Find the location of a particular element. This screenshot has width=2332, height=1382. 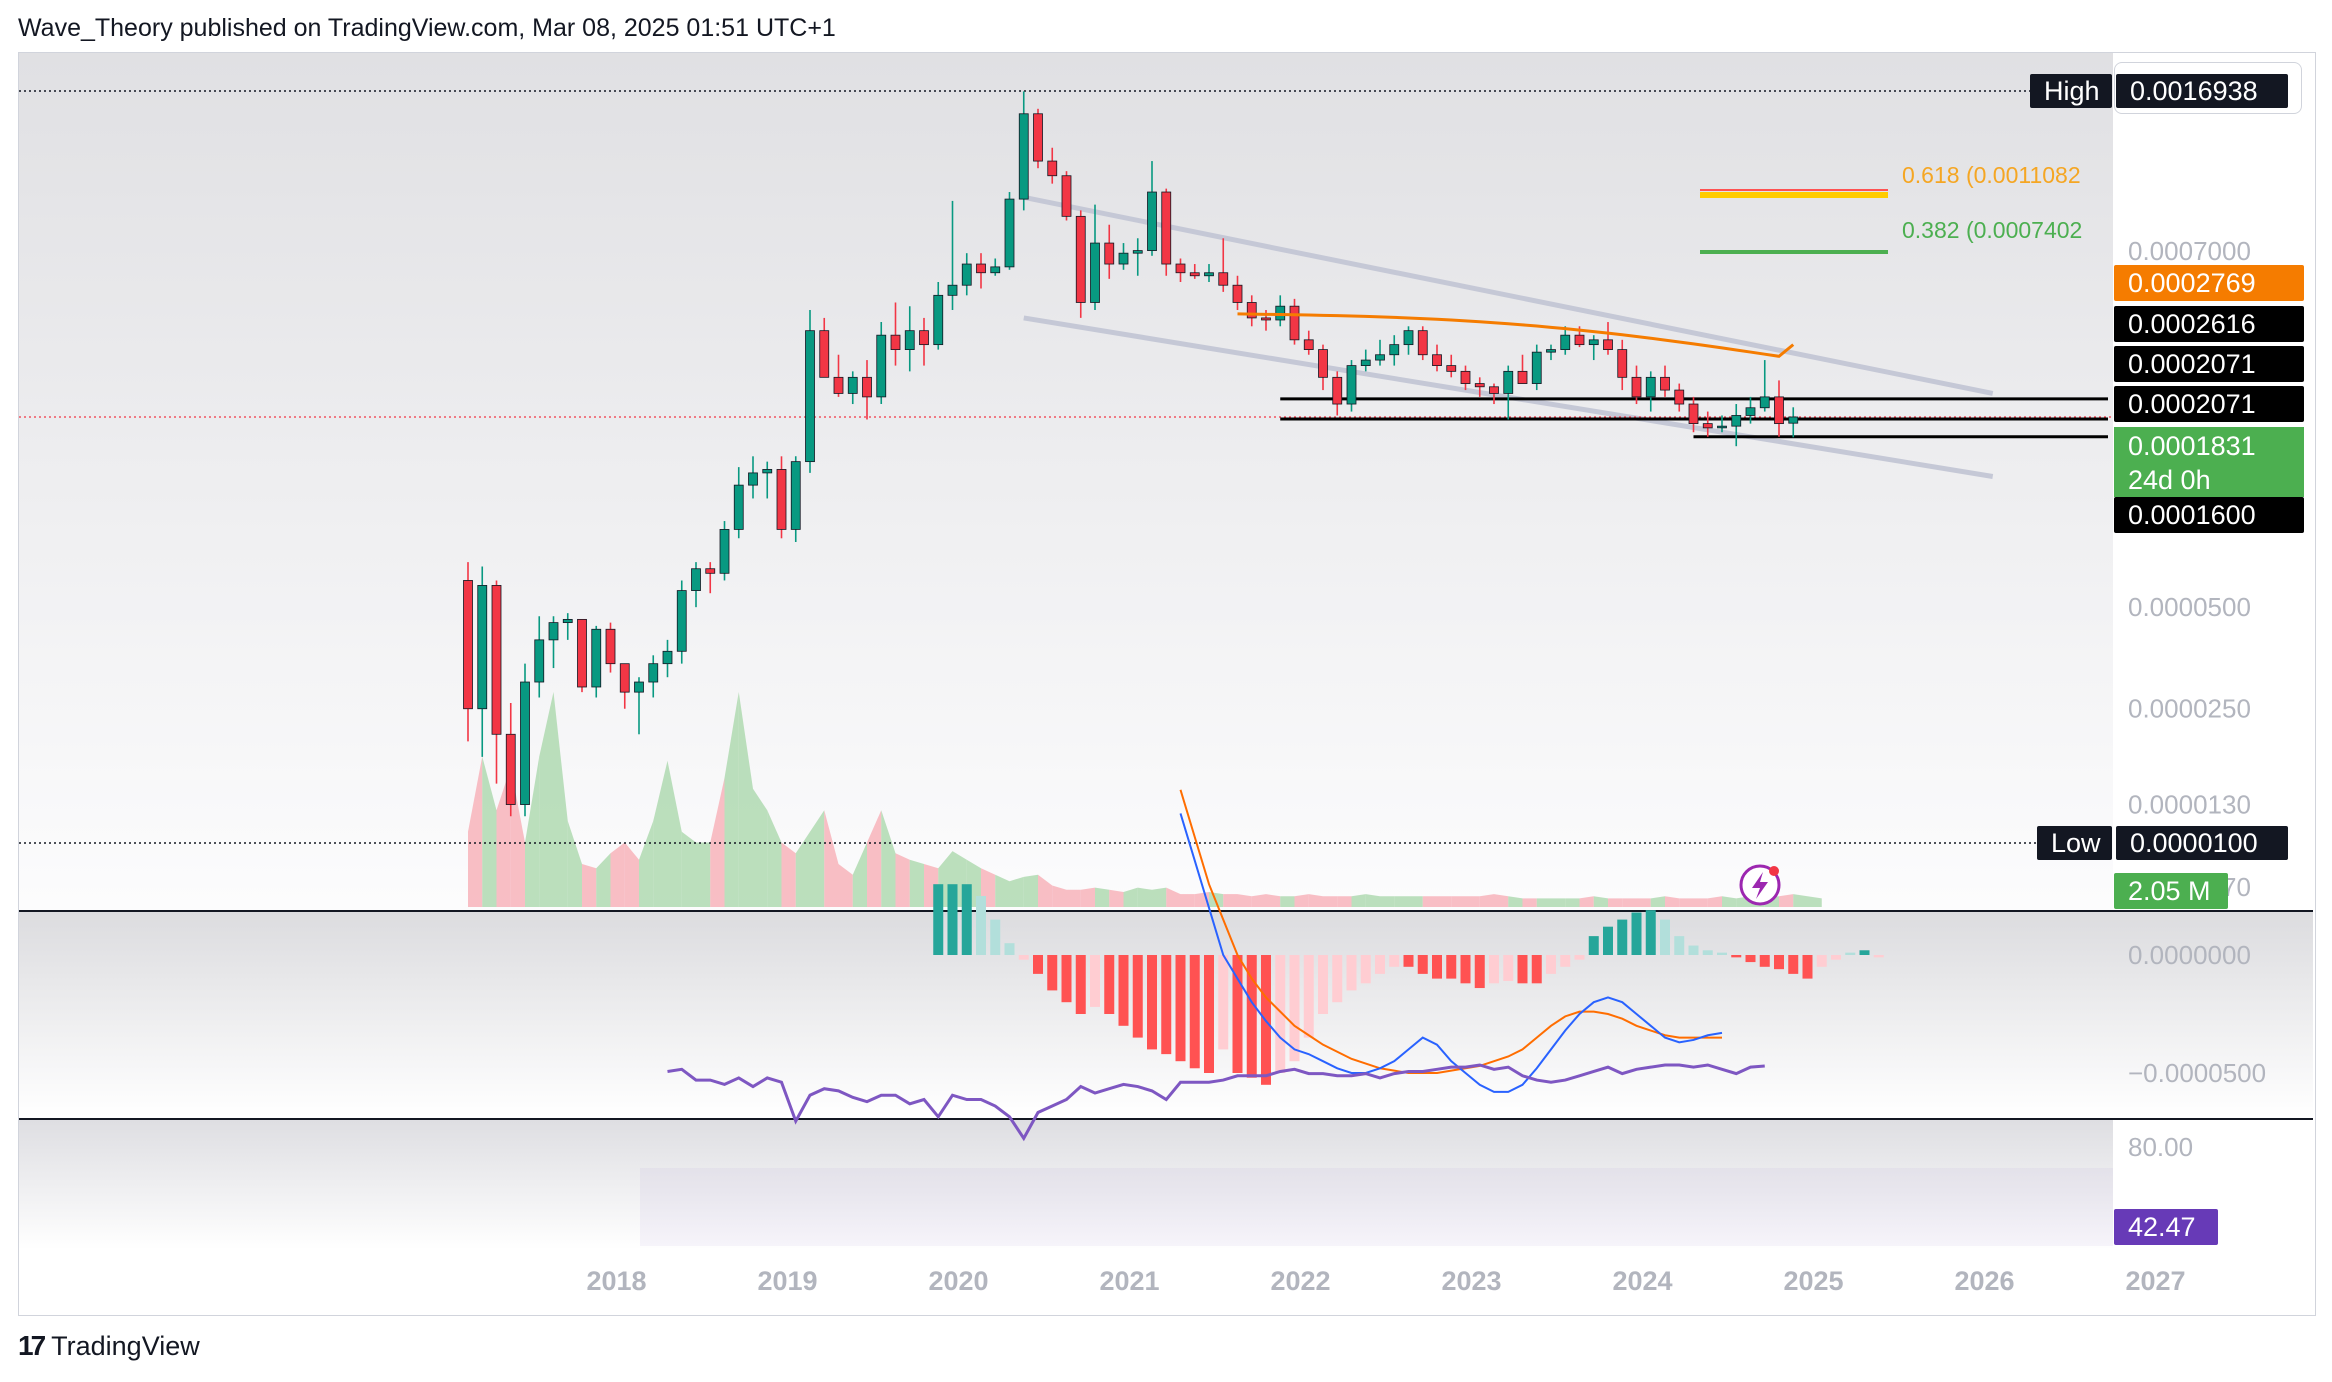

legend-high-label: H is located at coordinates (621, 84).